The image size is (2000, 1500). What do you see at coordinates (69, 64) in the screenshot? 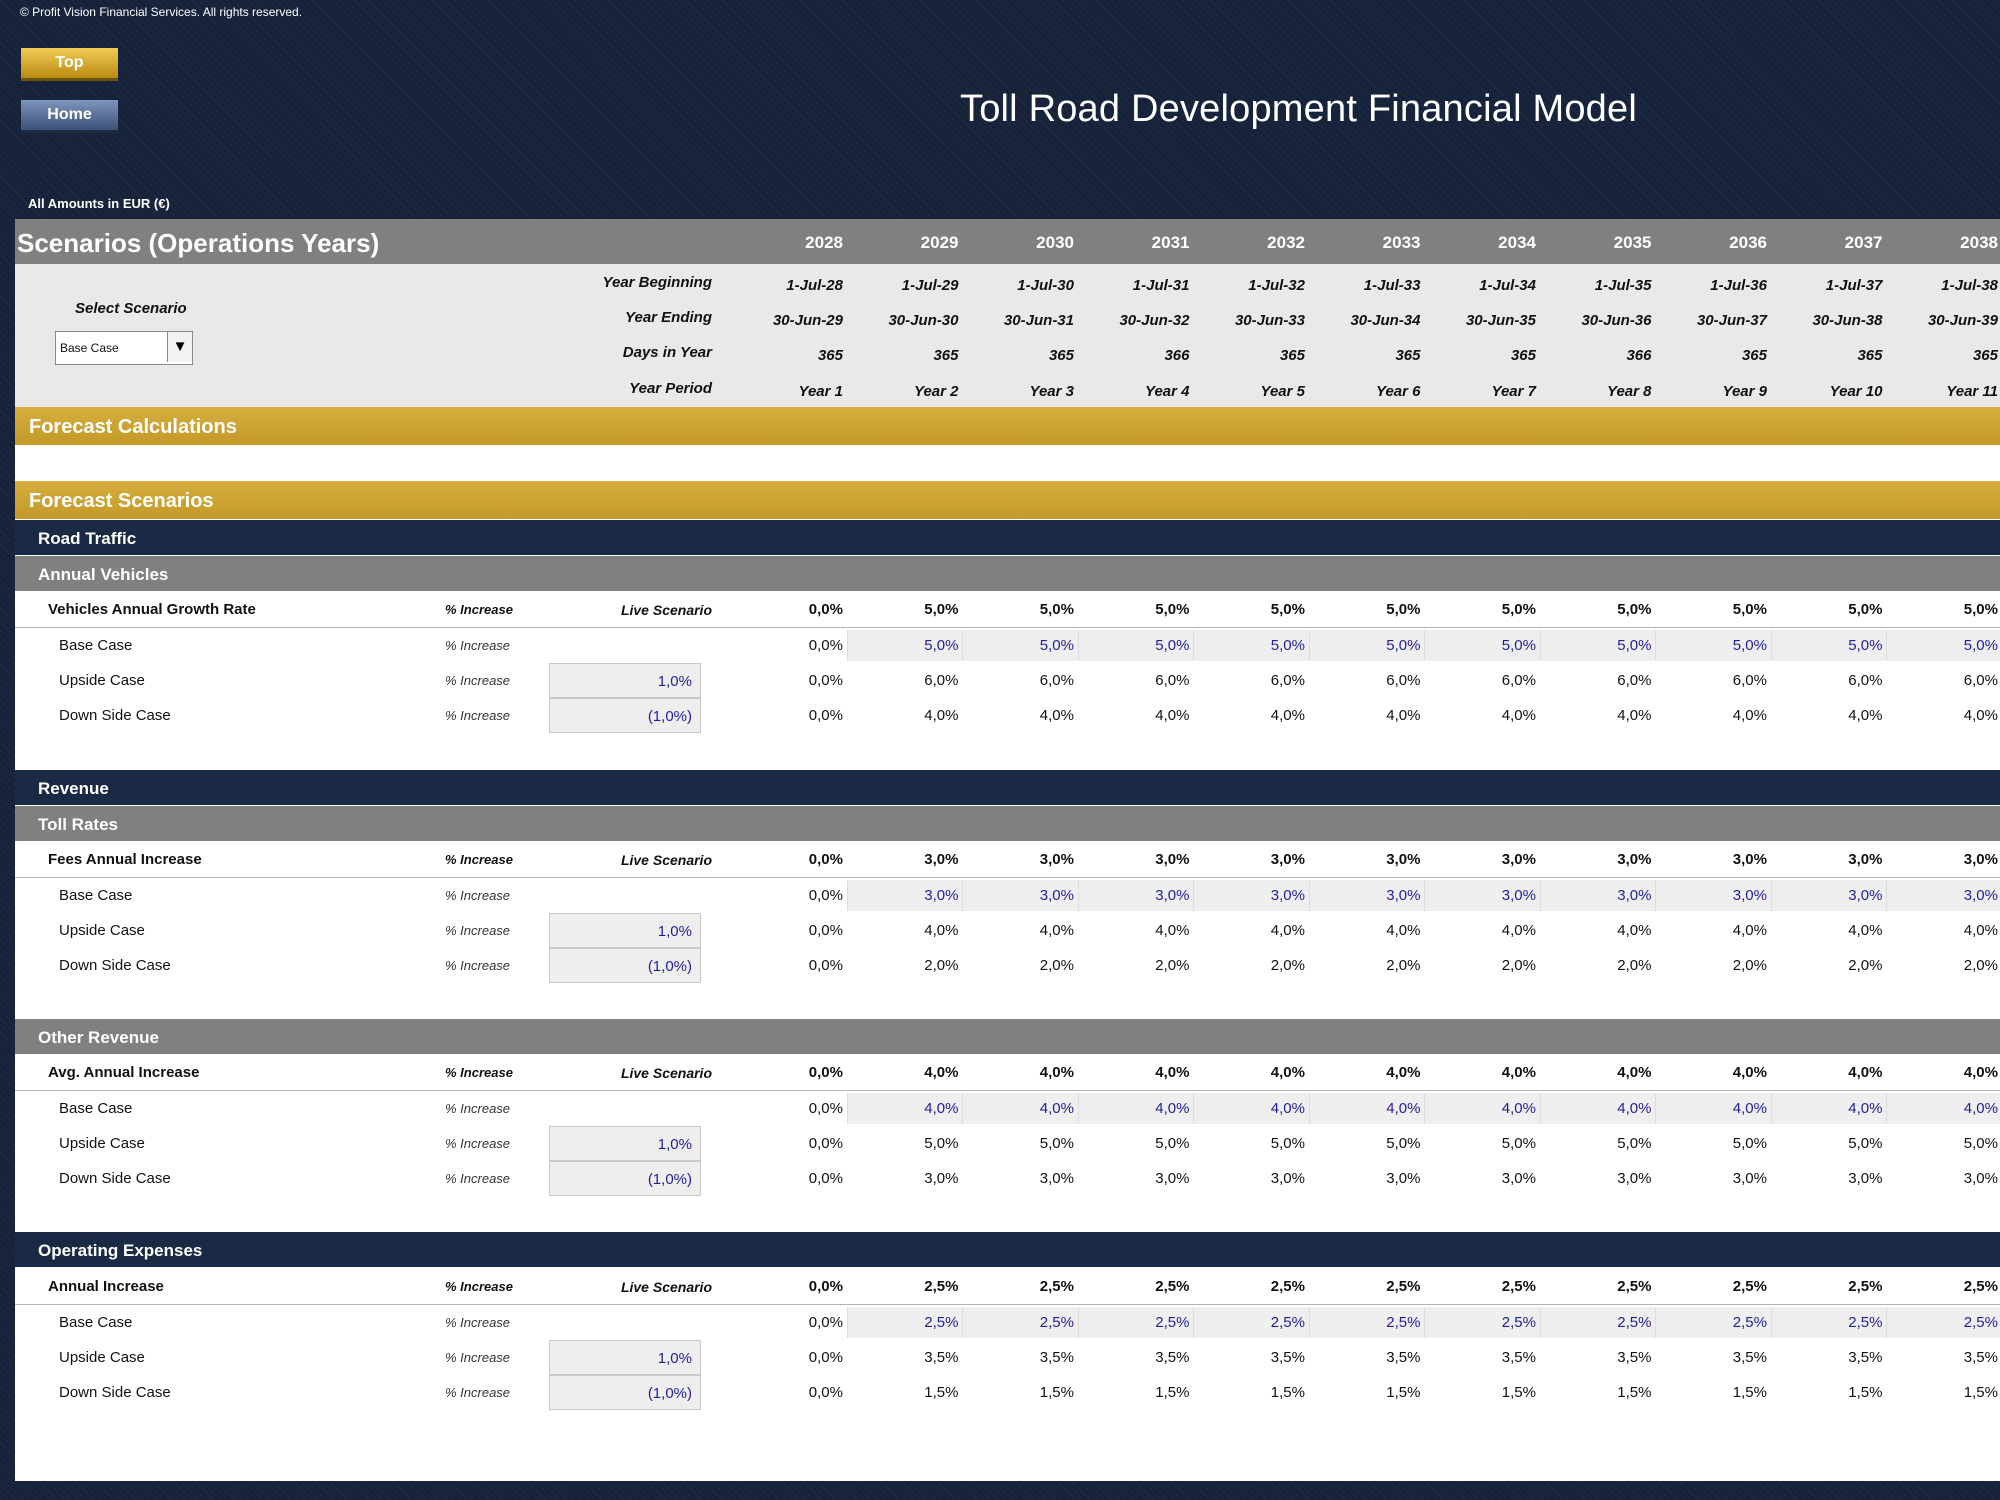
I see `top-button: Top` at bounding box center [69, 64].